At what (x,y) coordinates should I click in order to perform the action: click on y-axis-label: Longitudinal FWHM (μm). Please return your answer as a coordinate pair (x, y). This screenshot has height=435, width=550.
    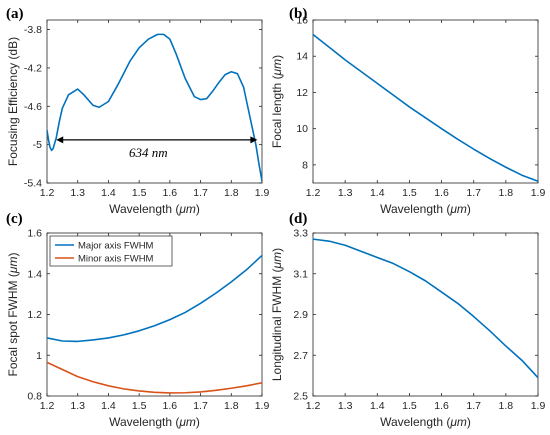
    Looking at the image, I should click on (277, 314).